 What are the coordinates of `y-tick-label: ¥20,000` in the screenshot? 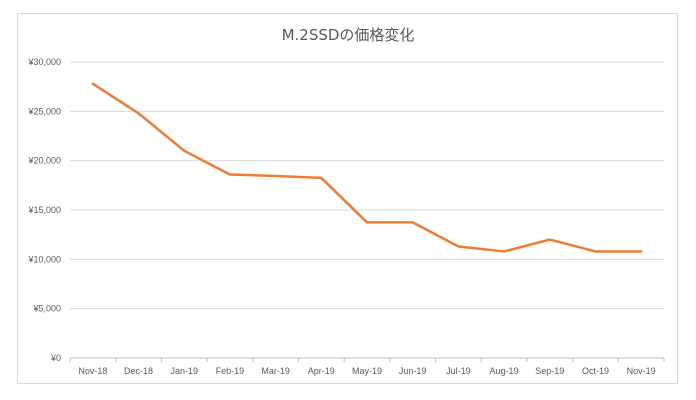 It's located at (44, 161).